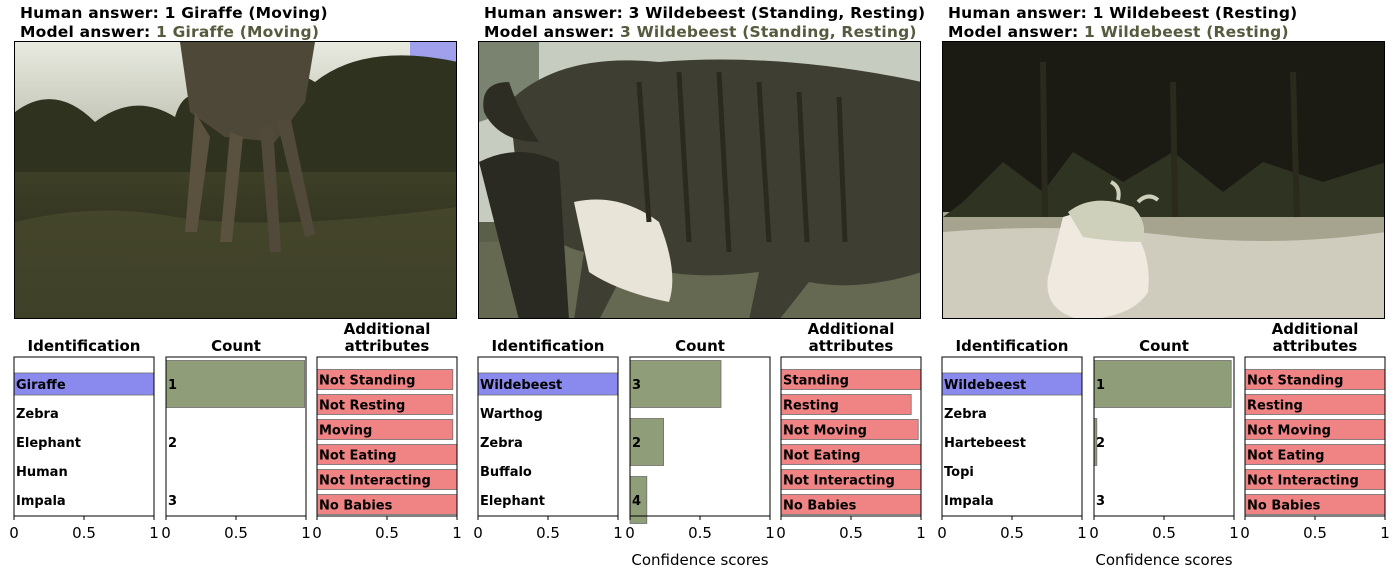  What do you see at coordinates (238, 32) in the screenshot?
I see `model-answer-value: 1 Giraffe (Moving)` at bounding box center [238, 32].